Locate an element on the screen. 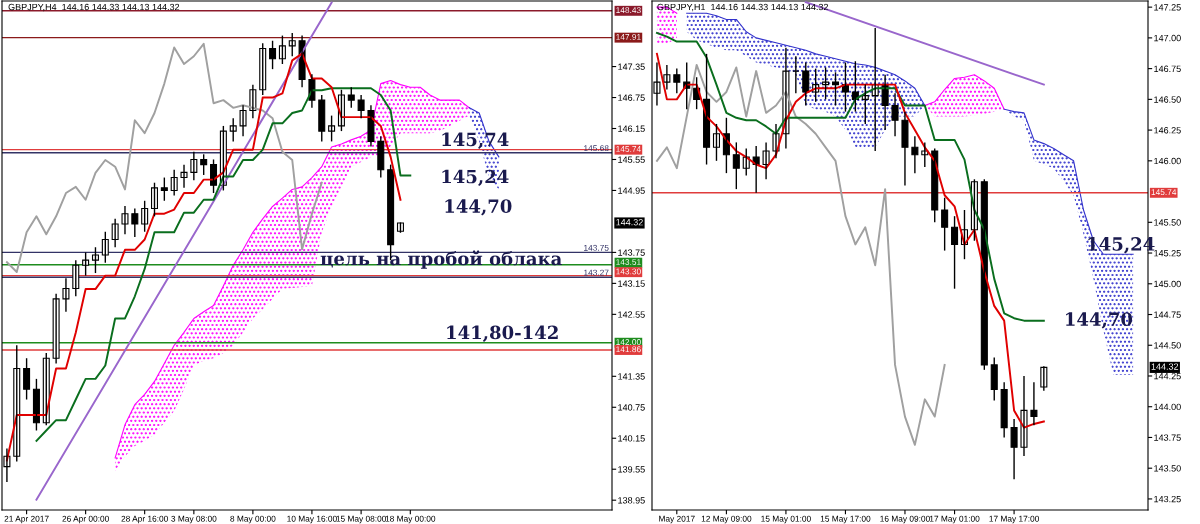  ref-line-label: 143.27 is located at coordinates (596, 272).